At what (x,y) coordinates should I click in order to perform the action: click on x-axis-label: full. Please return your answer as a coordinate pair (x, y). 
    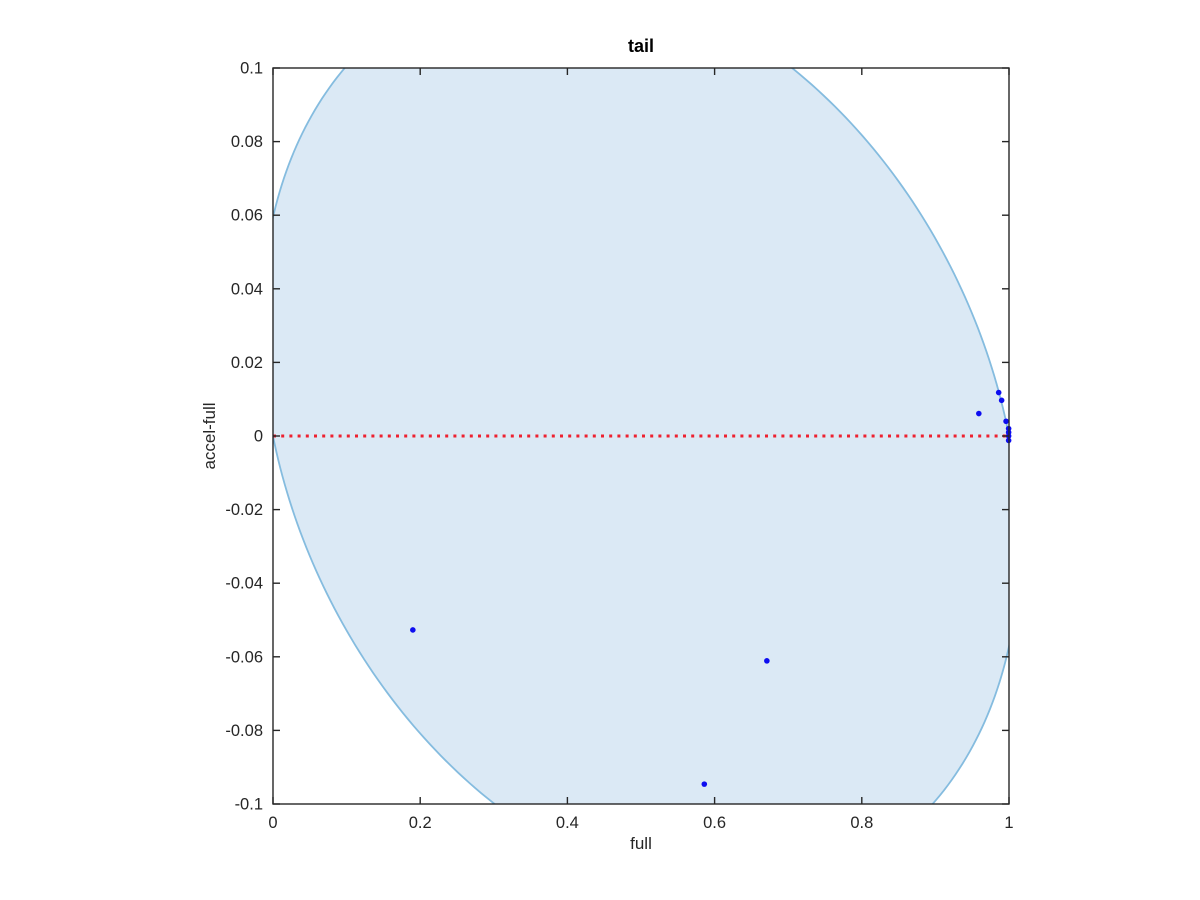
    Looking at the image, I should click on (641, 843).